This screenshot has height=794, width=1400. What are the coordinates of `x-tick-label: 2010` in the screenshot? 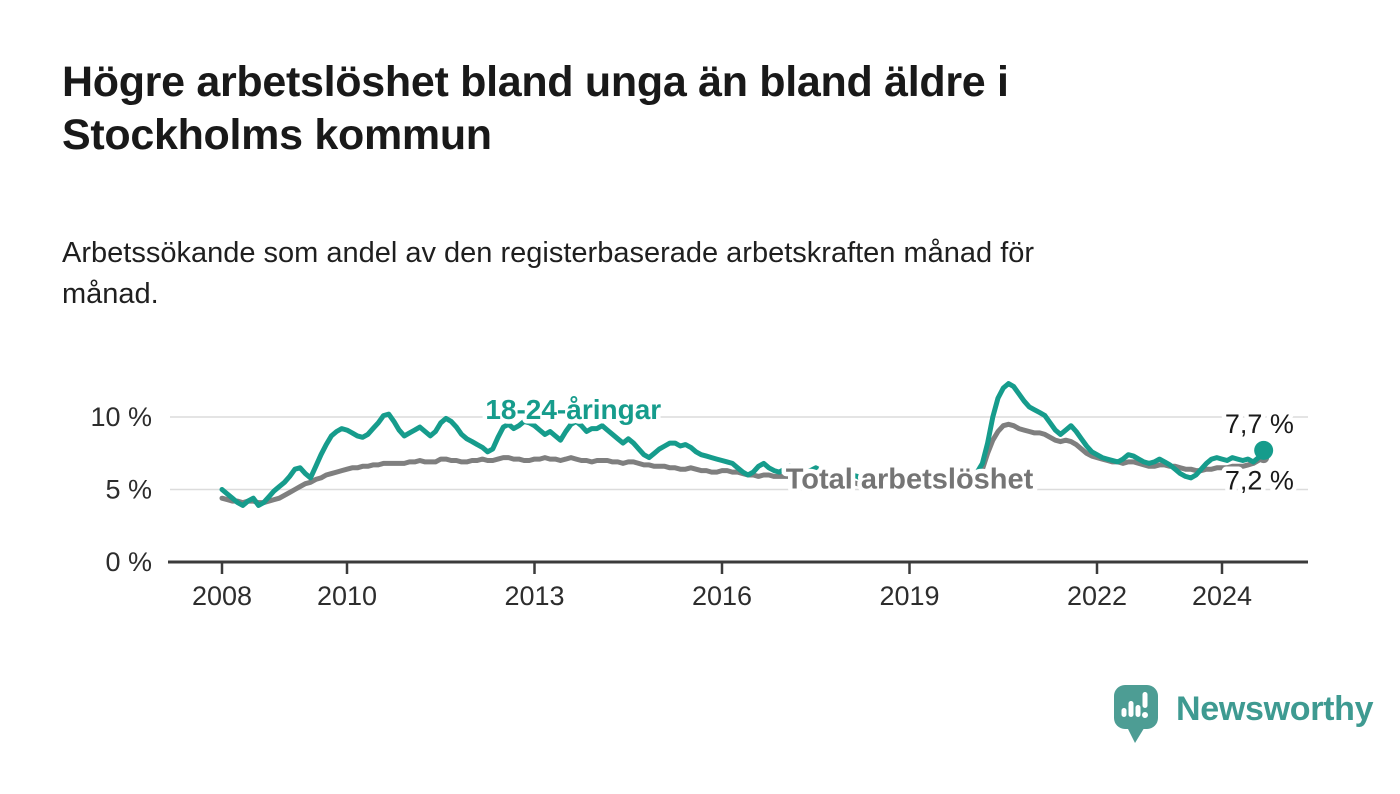 It's located at (347, 596).